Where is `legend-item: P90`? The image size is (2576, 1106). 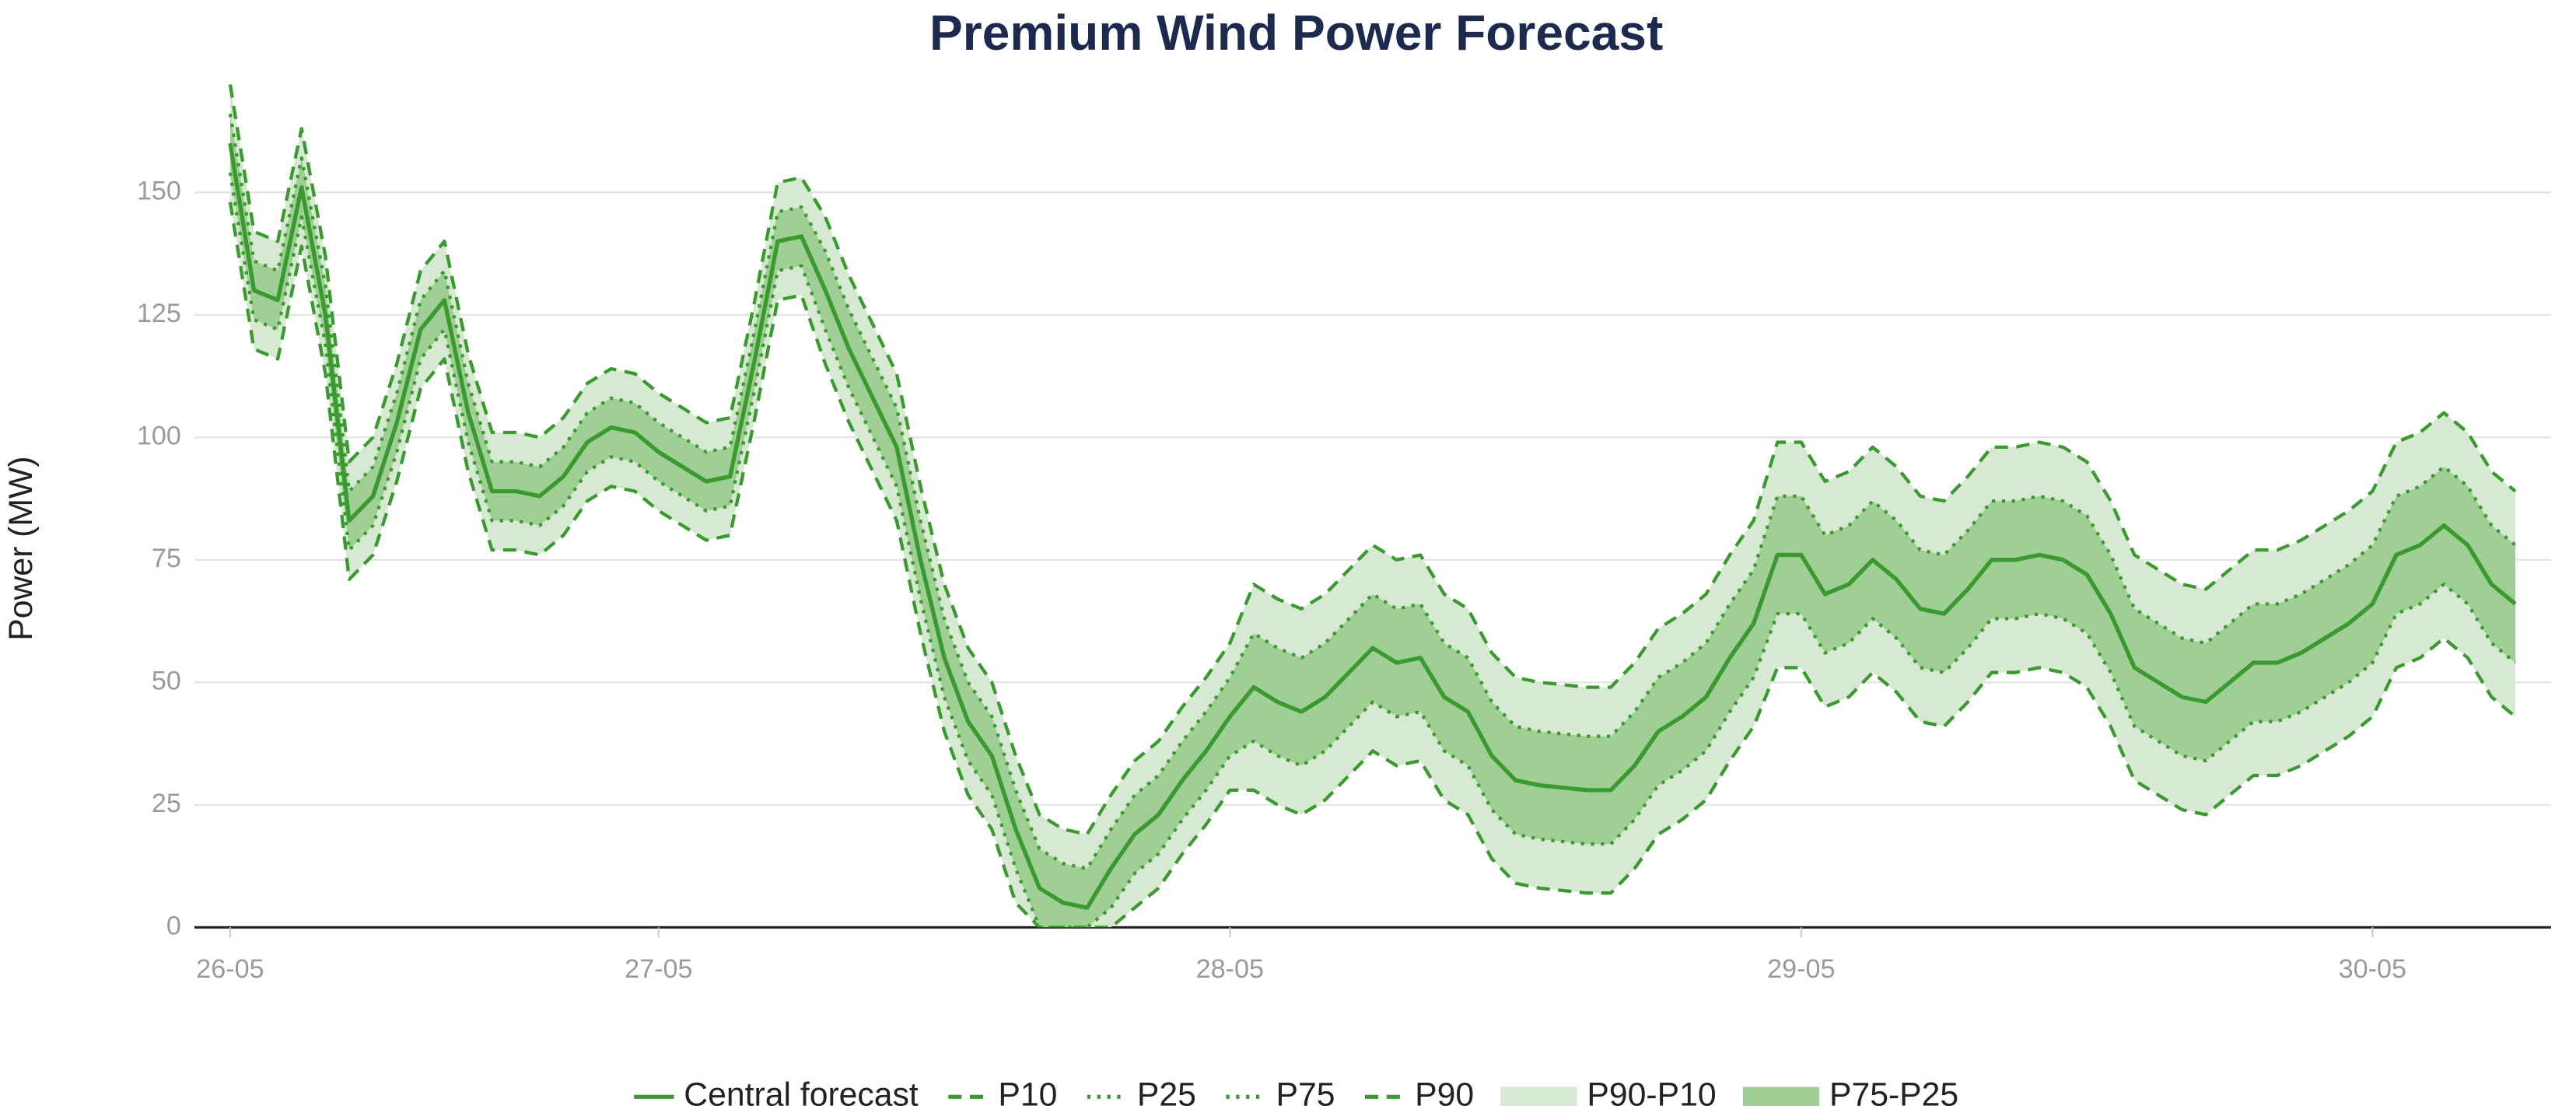
legend-item: P90 is located at coordinates (1419, 1091).